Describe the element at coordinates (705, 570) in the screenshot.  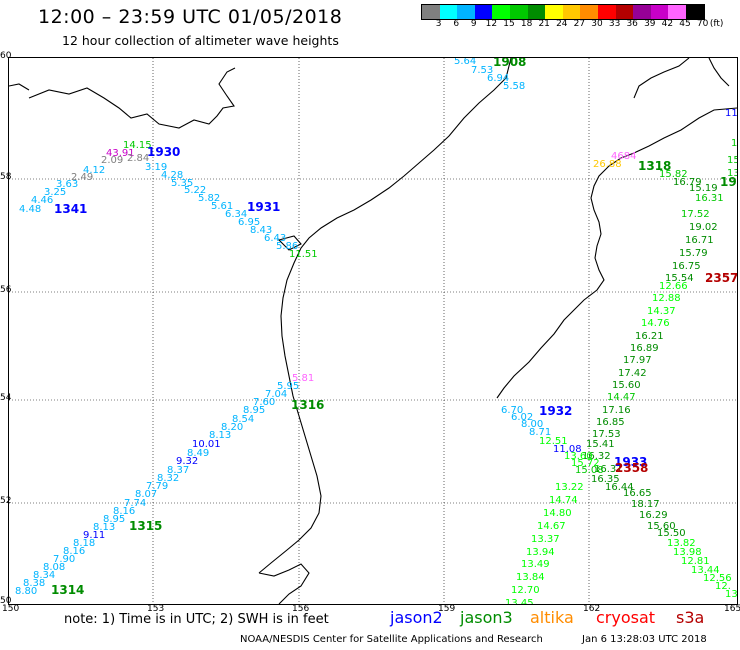
I see `wave-height-label: 13.44` at that location.